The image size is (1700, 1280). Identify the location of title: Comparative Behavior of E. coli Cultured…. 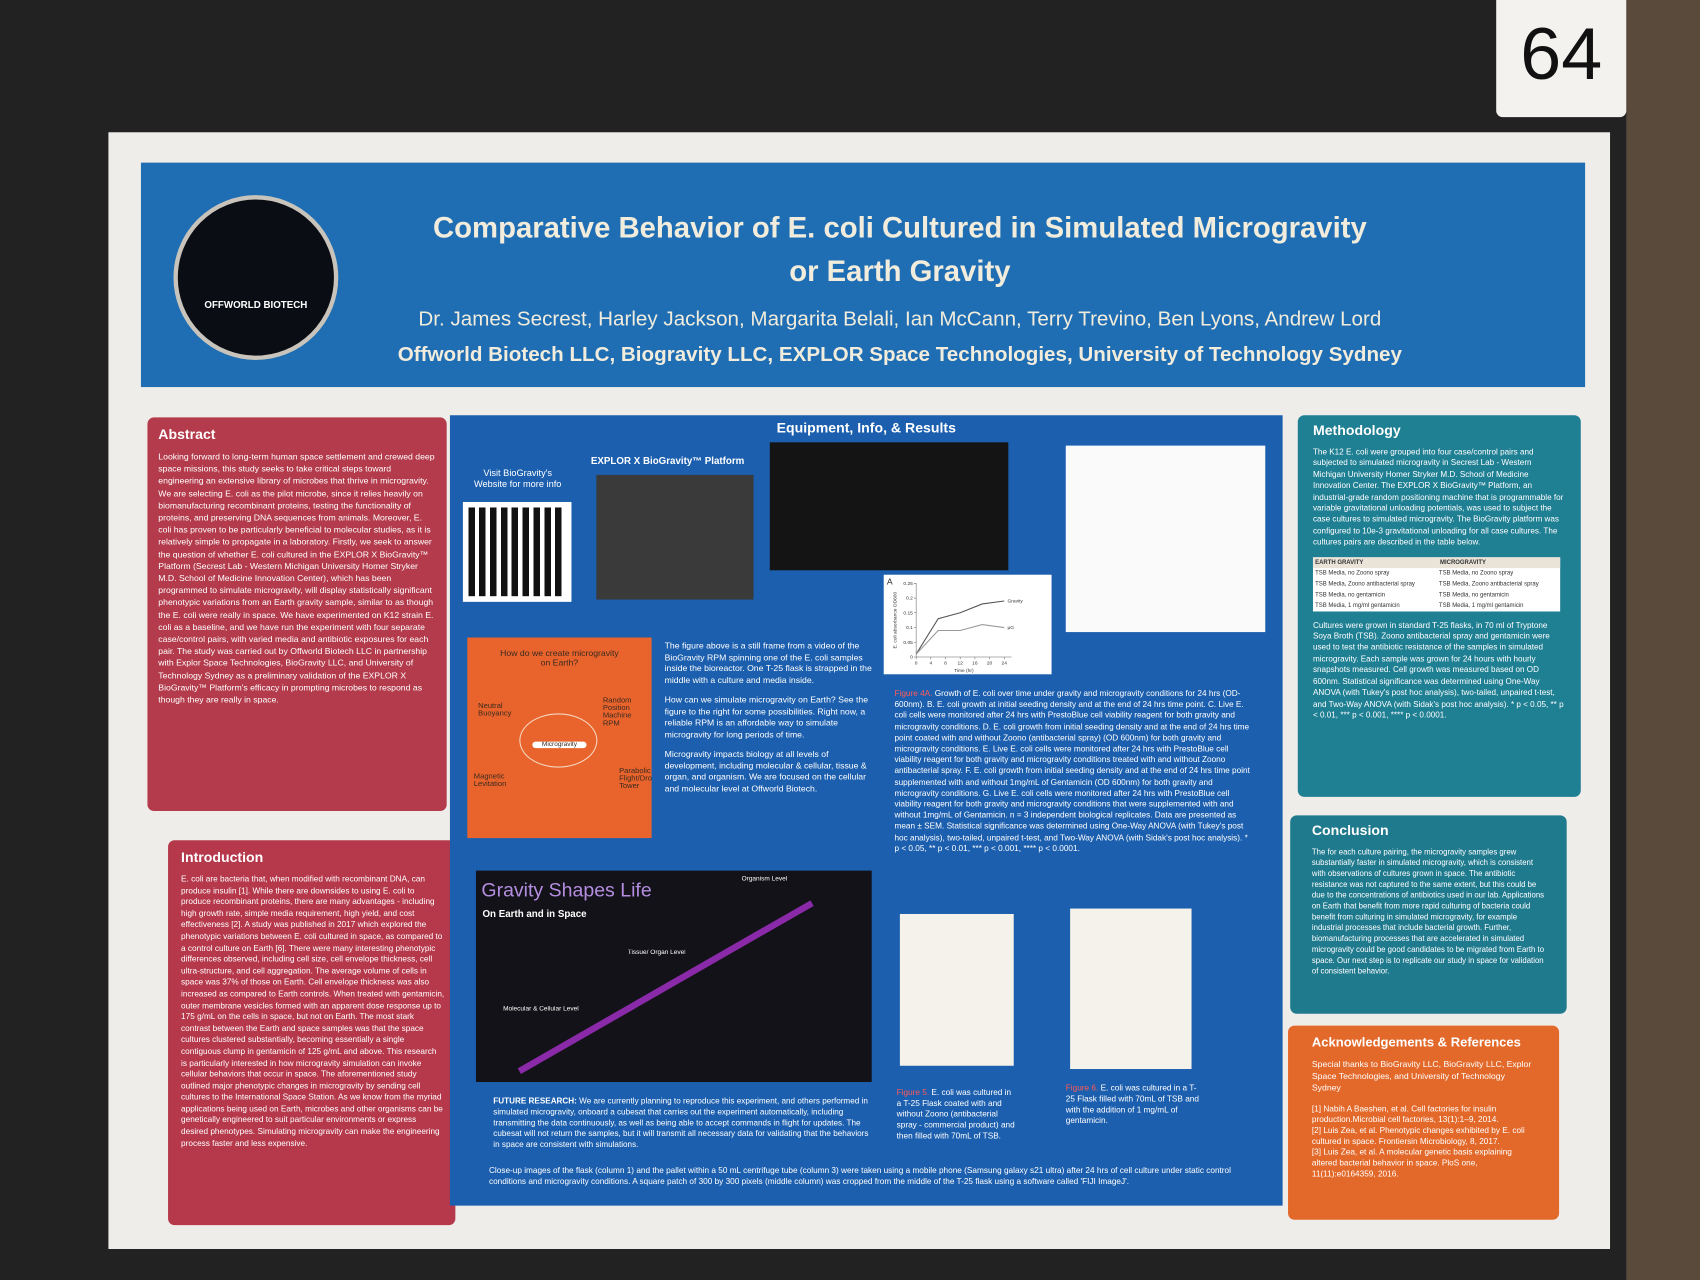
(900, 249).